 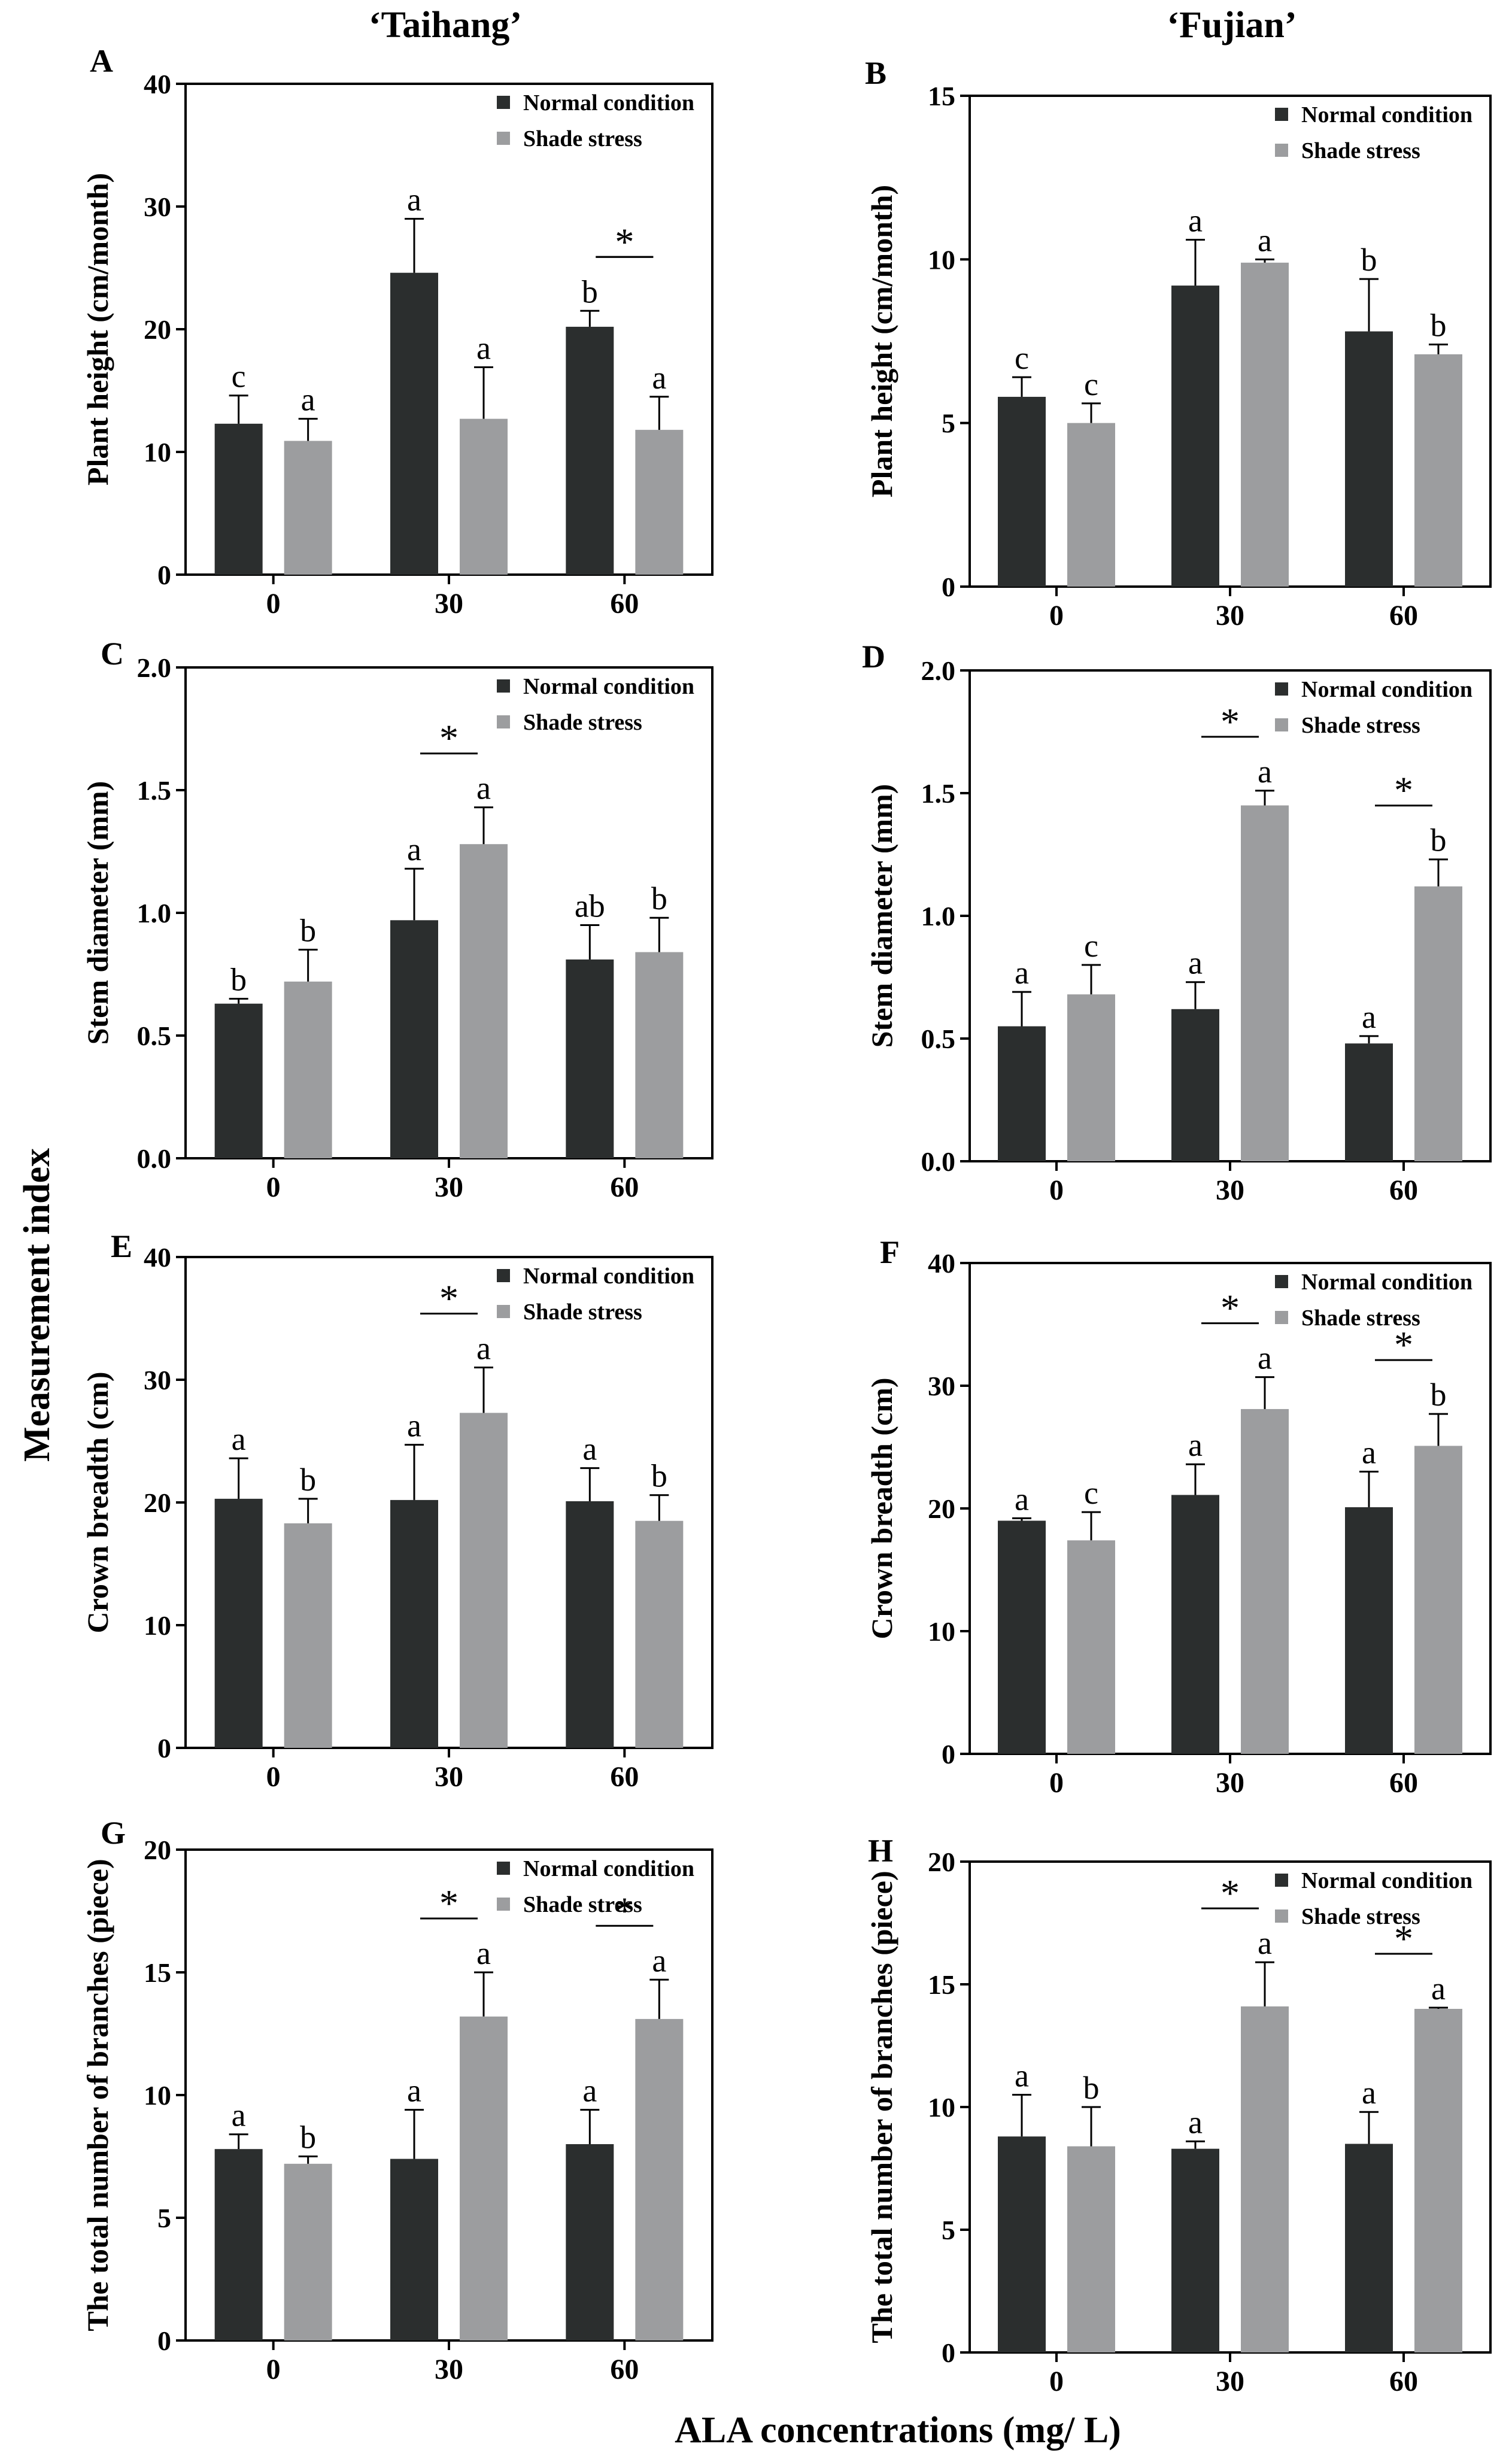 I want to click on y-tick-label: 0.0, so click(x=154, y=1158).